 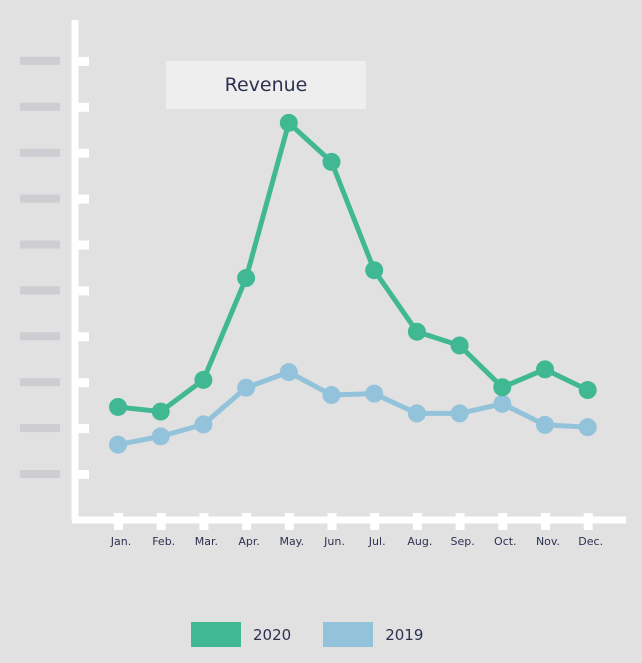 I want to click on legend-item-2019: 2019, so click(x=373, y=634).